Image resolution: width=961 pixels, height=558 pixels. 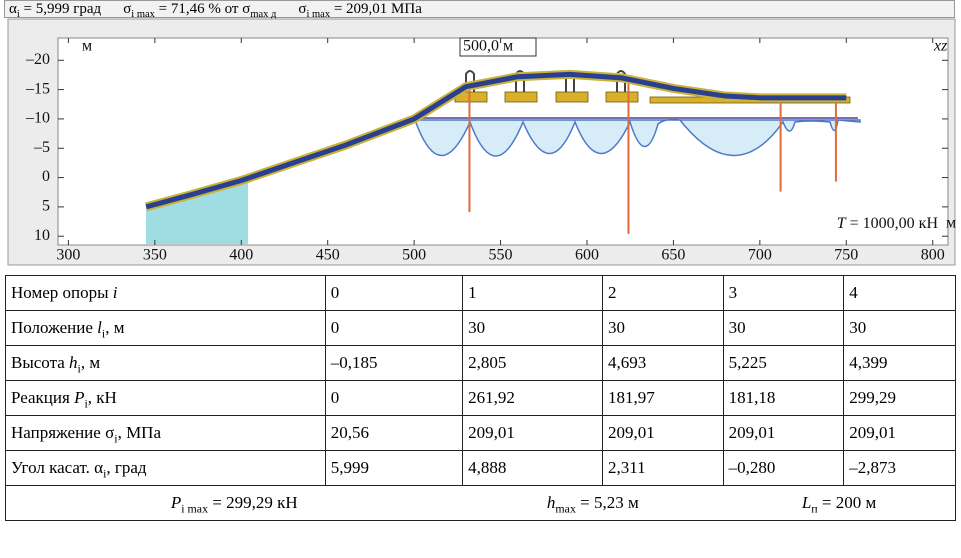 What do you see at coordinates (663, 293) in the screenshot?
I see `table-cell: 2` at bounding box center [663, 293].